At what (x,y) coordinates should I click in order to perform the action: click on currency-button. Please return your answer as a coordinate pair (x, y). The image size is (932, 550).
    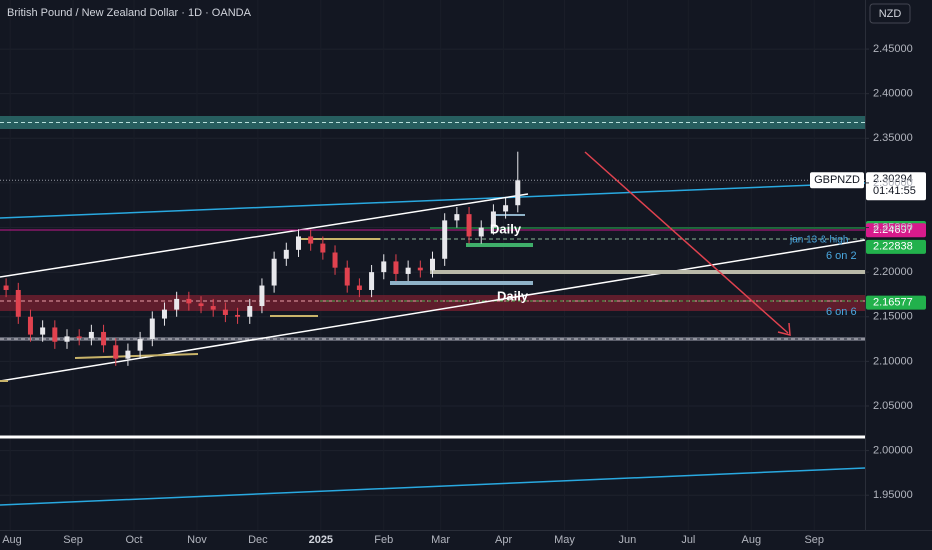
    Looking at the image, I should click on (890, 13).